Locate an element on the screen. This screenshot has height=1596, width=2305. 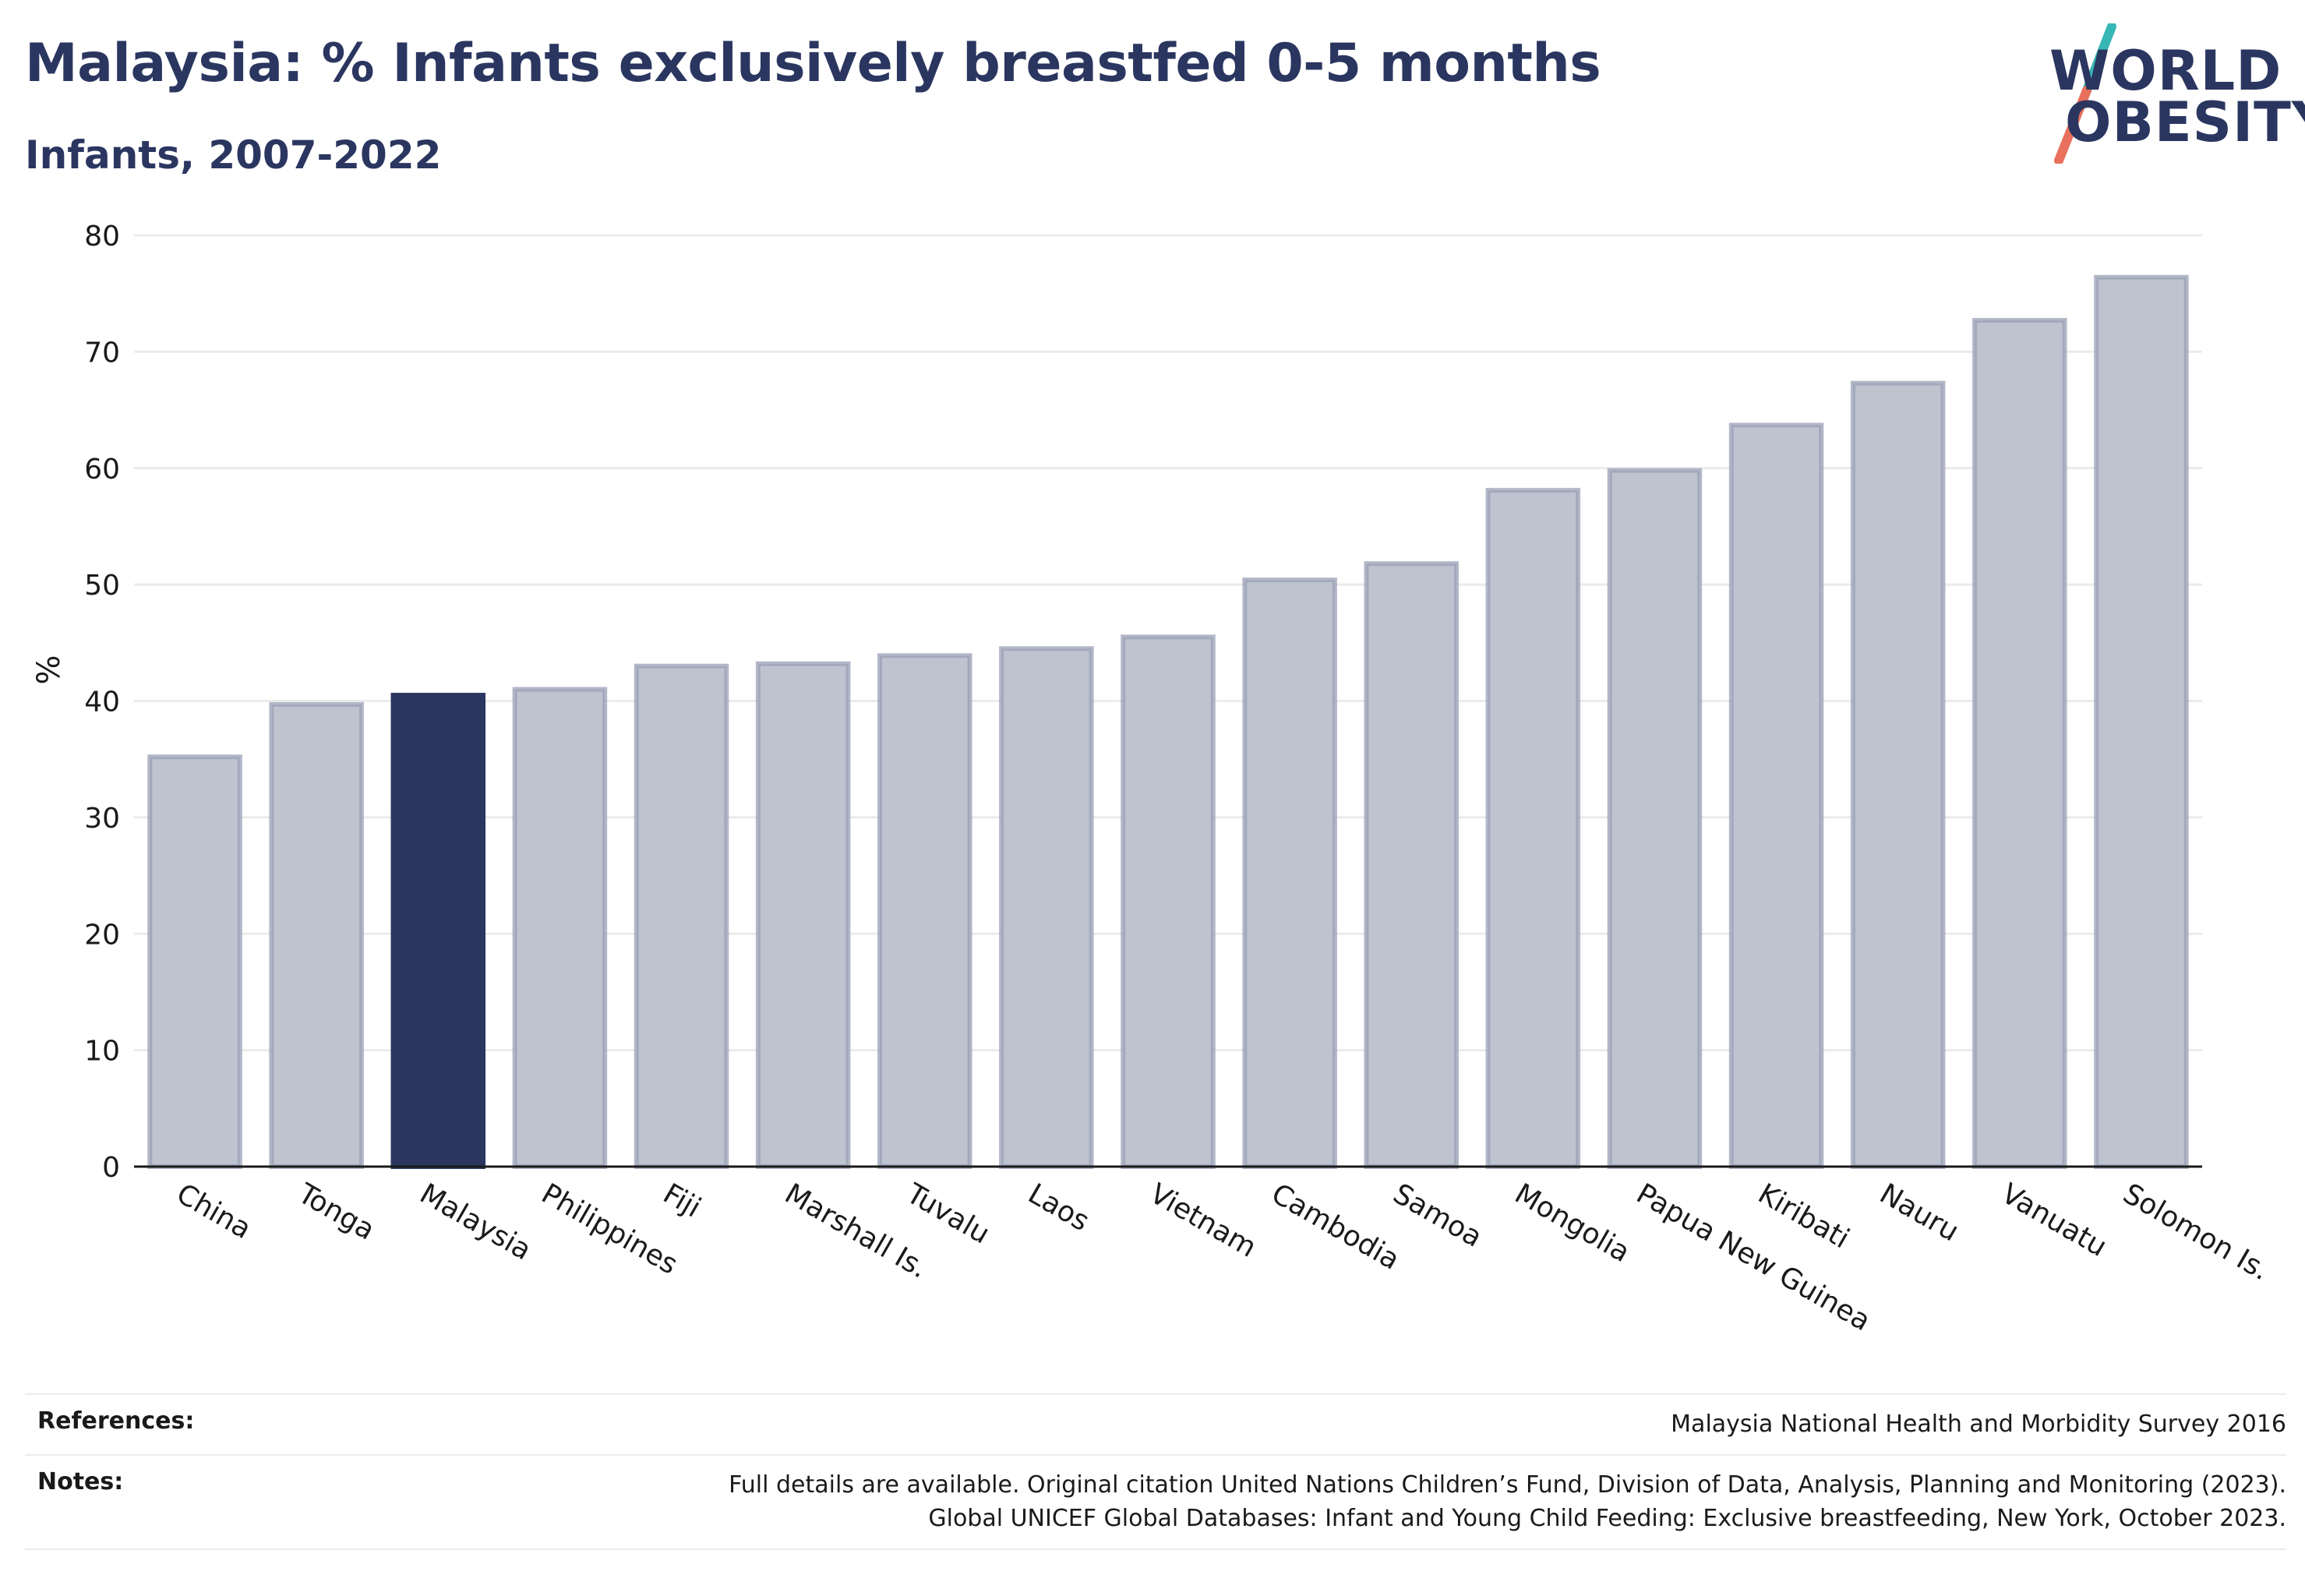
bar-marshall-is is located at coordinates (803, 915).